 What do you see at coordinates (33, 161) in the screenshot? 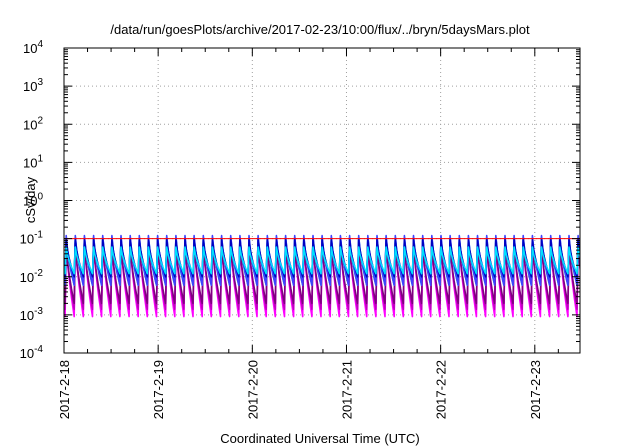
I see `y-tick-label: 10¹` at bounding box center [33, 161].